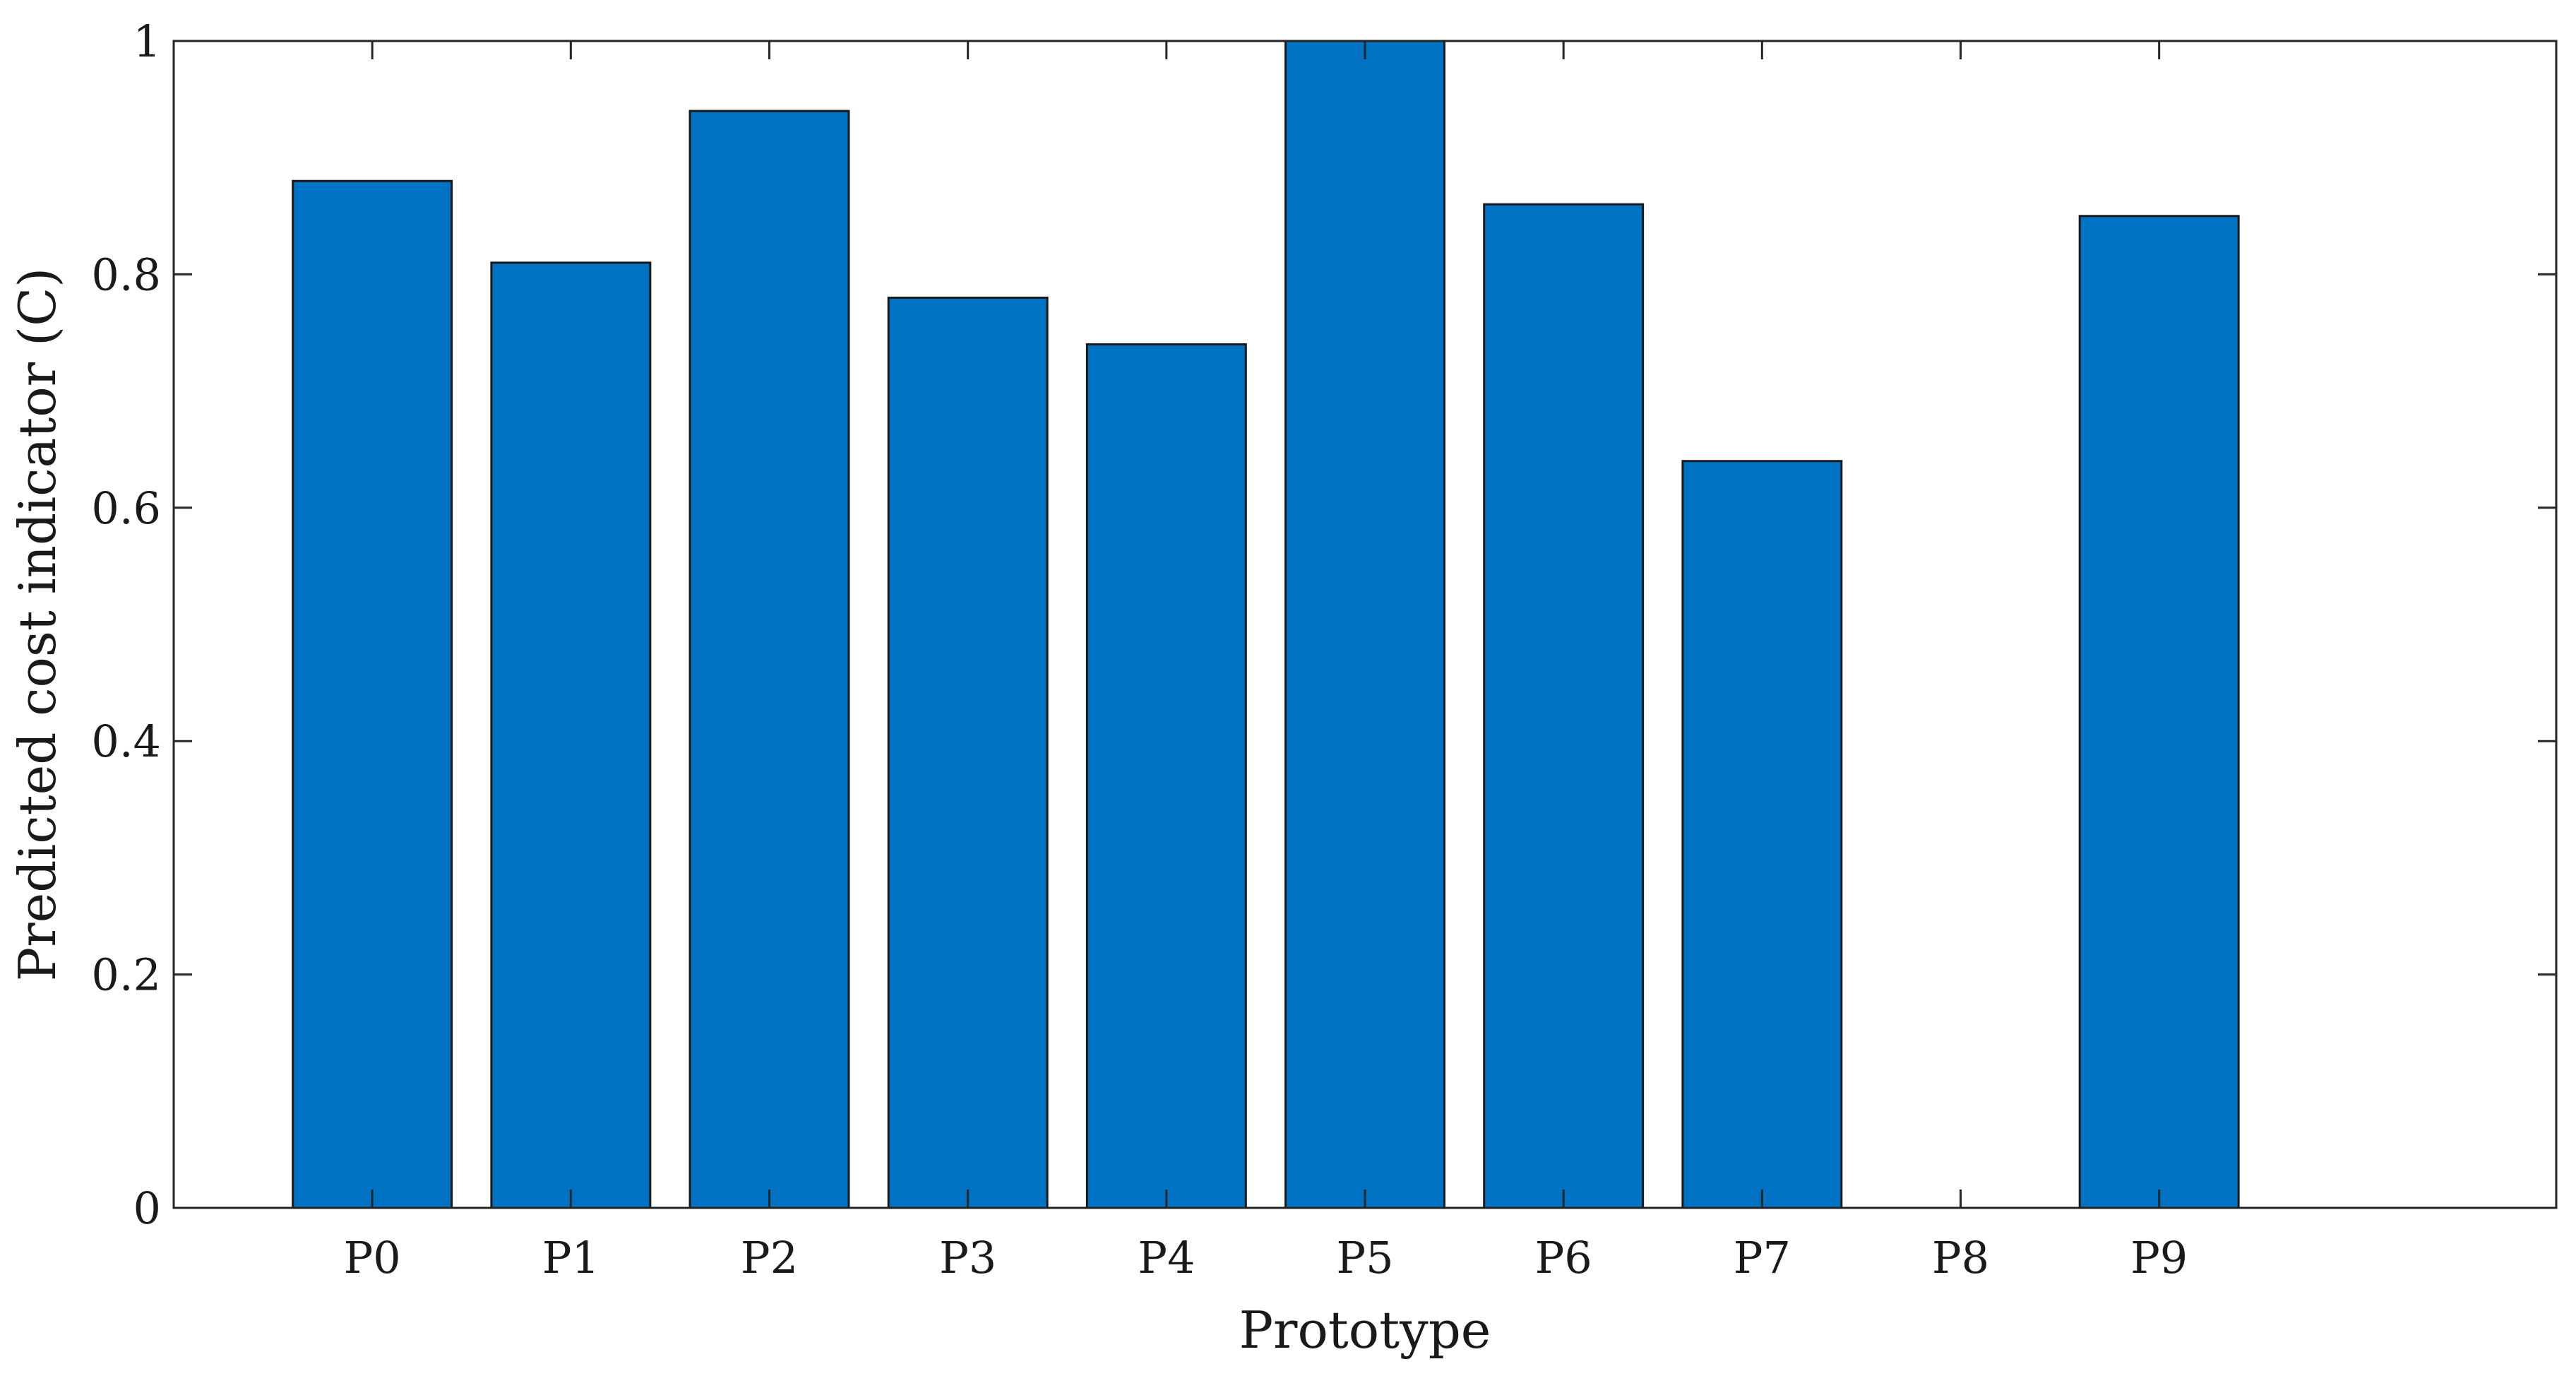  What do you see at coordinates (571, 1257) in the screenshot?
I see `x-tick-label-p1: P1` at bounding box center [571, 1257].